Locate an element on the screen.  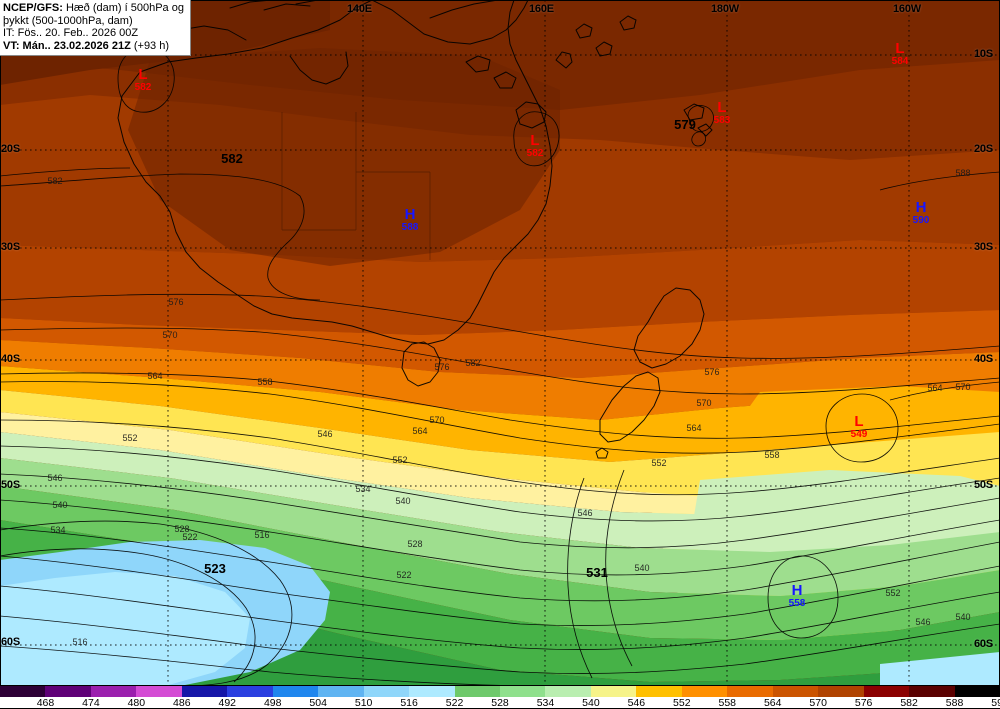
pressure-centre-value: 549 is located at coordinates (859, 434).